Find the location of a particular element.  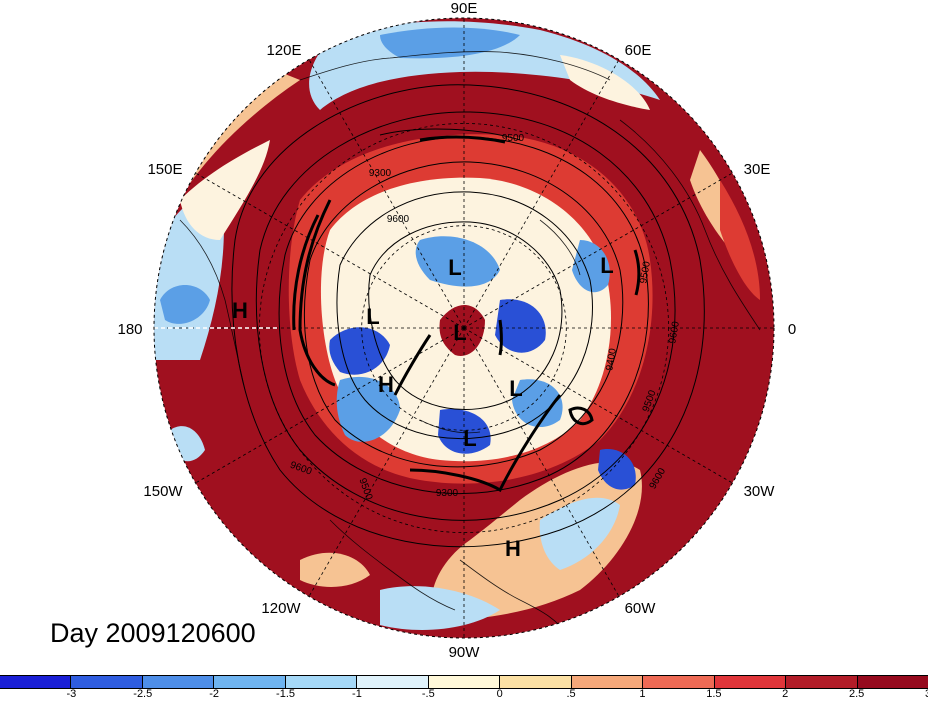

colorbar-tick-label: .5 is located at coordinates (571, 694).